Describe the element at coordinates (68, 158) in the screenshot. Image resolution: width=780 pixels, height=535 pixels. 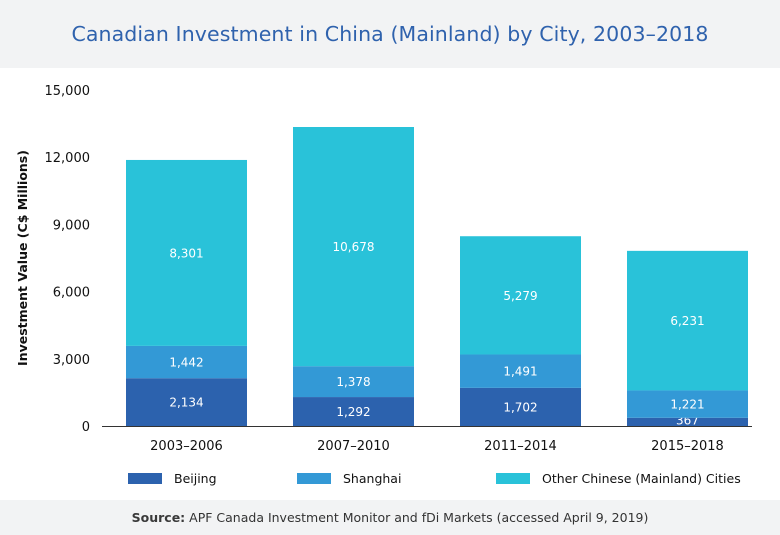
I see `y-tick-label: 12,000` at that location.